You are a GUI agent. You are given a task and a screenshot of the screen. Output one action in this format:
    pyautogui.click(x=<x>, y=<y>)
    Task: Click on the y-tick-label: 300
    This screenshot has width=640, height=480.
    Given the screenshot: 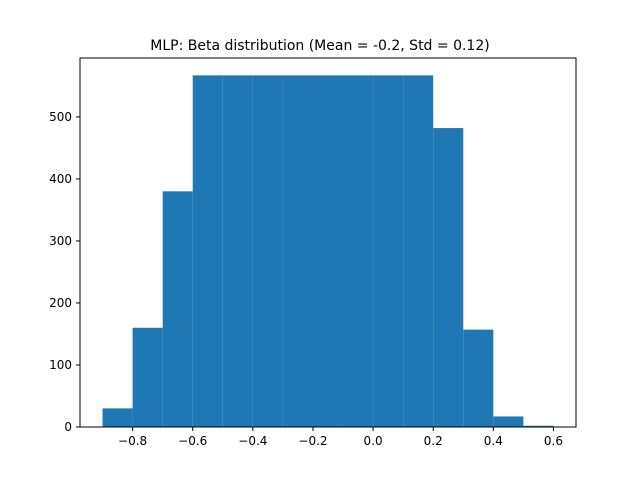 What is the action you would take?
    pyautogui.click(x=60, y=241)
    